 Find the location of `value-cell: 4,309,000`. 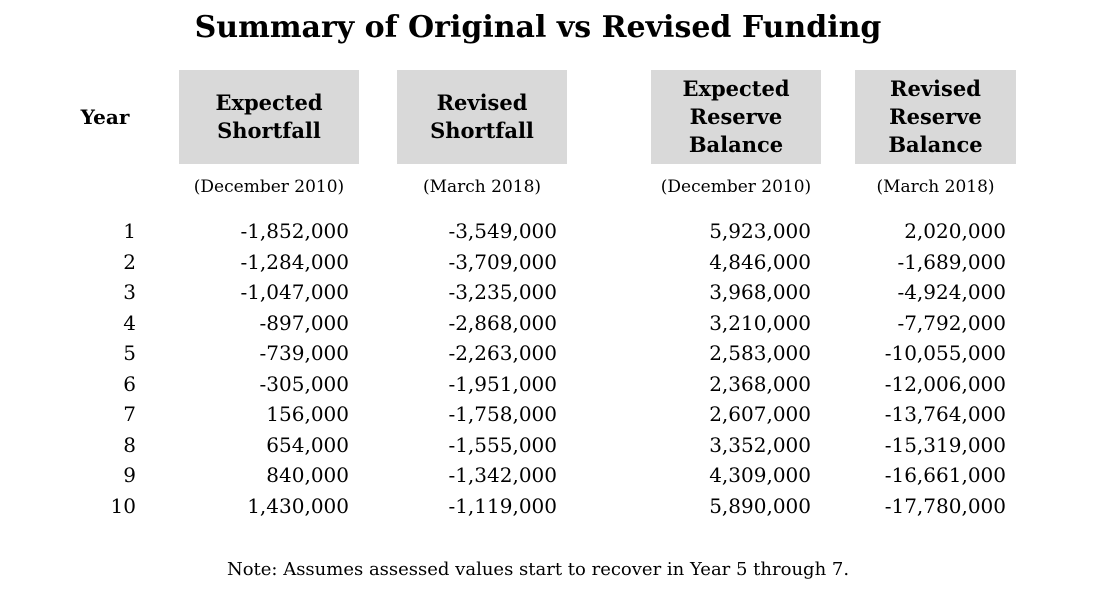

value-cell: 4,309,000 is located at coordinates (760, 475).